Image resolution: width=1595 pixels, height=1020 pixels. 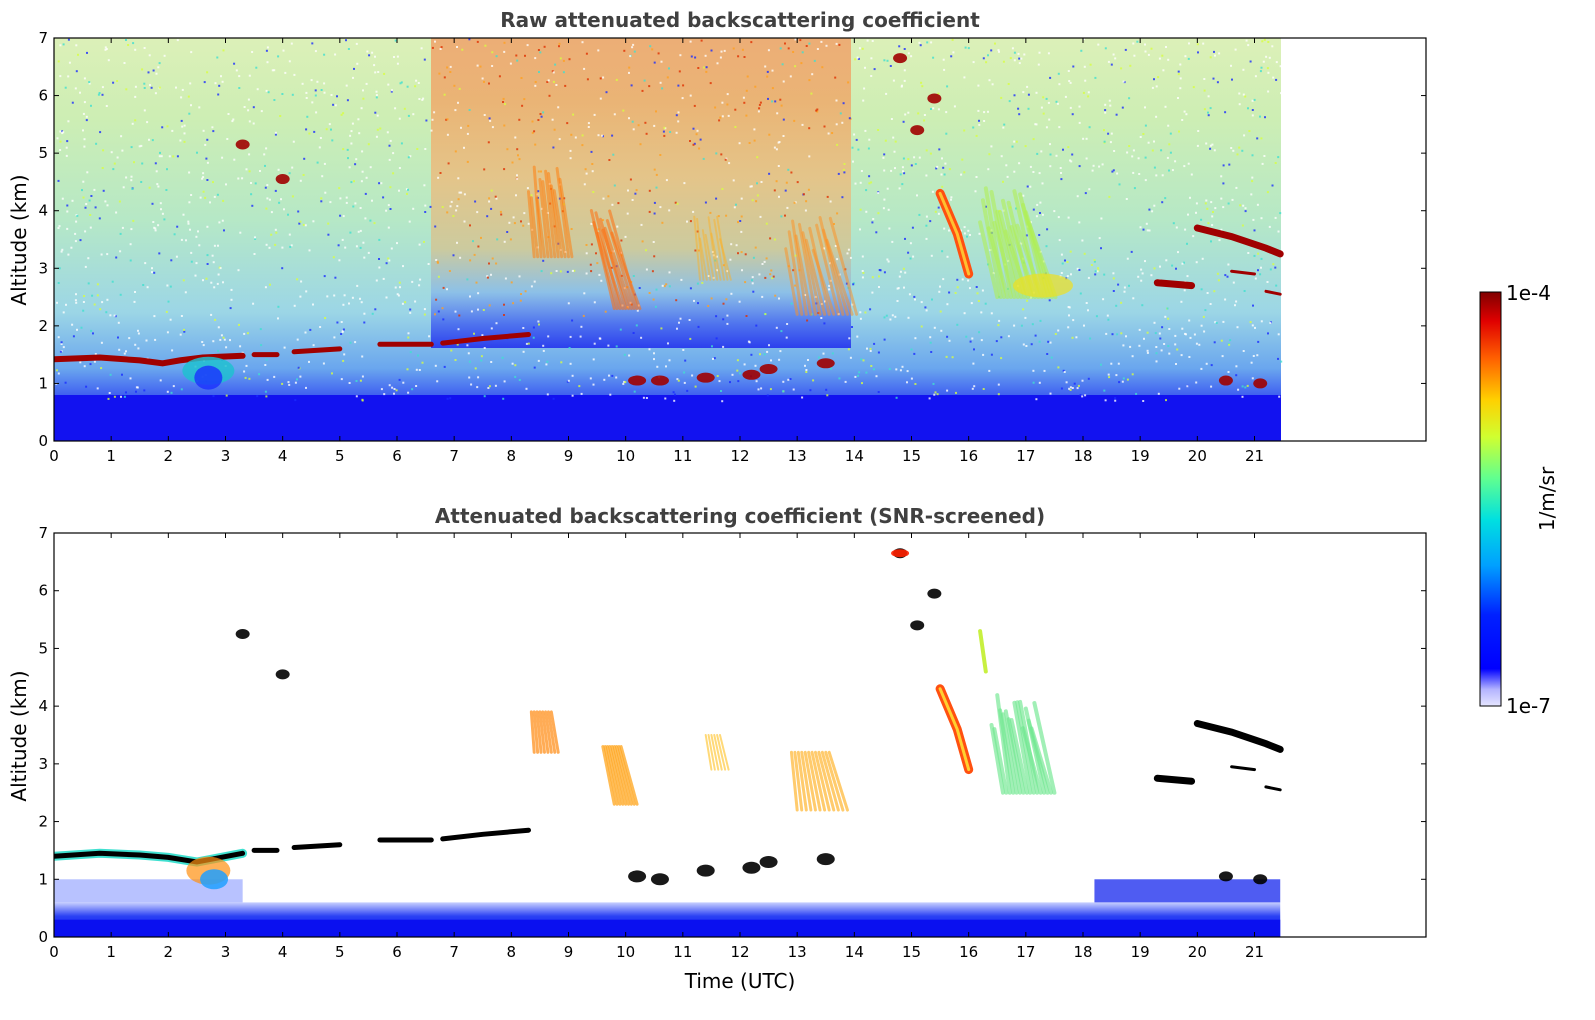 I want to click on x-tick-label: 7, so click(x=454, y=456).